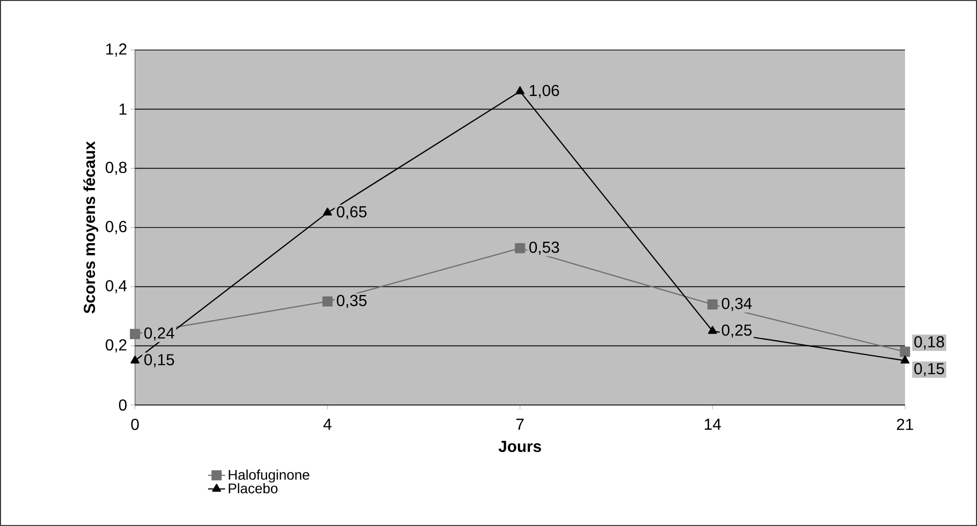 This screenshot has width=977, height=526. What do you see at coordinates (544, 248) in the screenshot?
I see `data-label: 0,53` at bounding box center [544, 248].